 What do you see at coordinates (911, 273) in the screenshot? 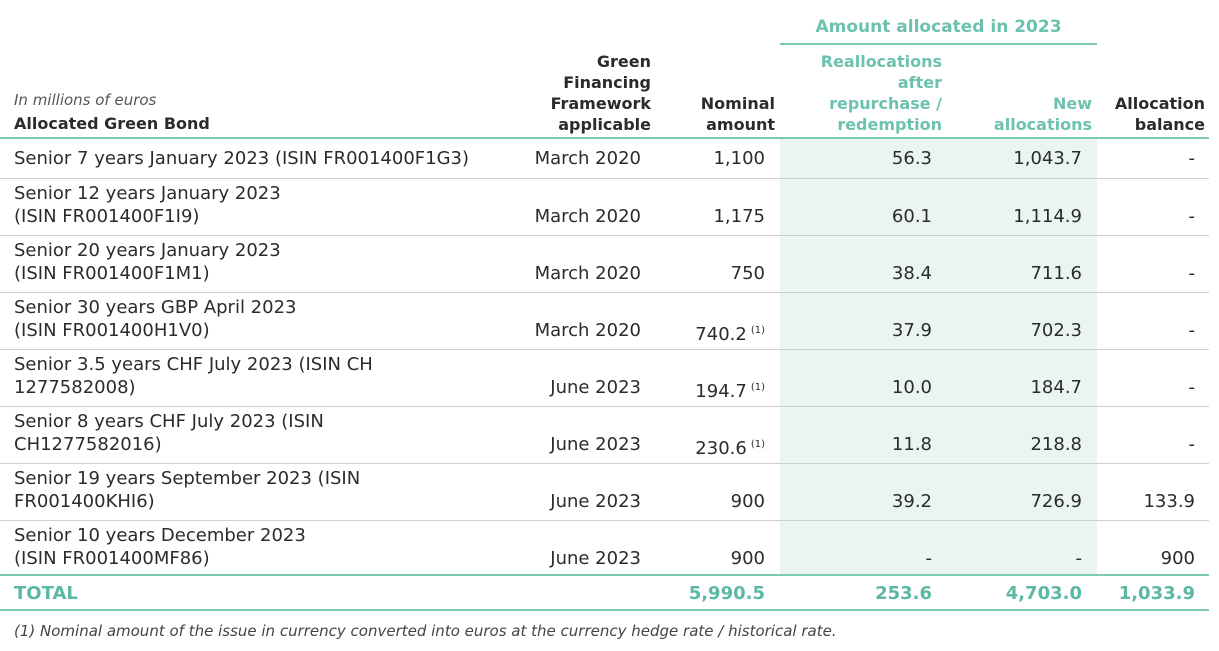
I see `reallocations-cell: 38.4` at bounding box center [911, 273].